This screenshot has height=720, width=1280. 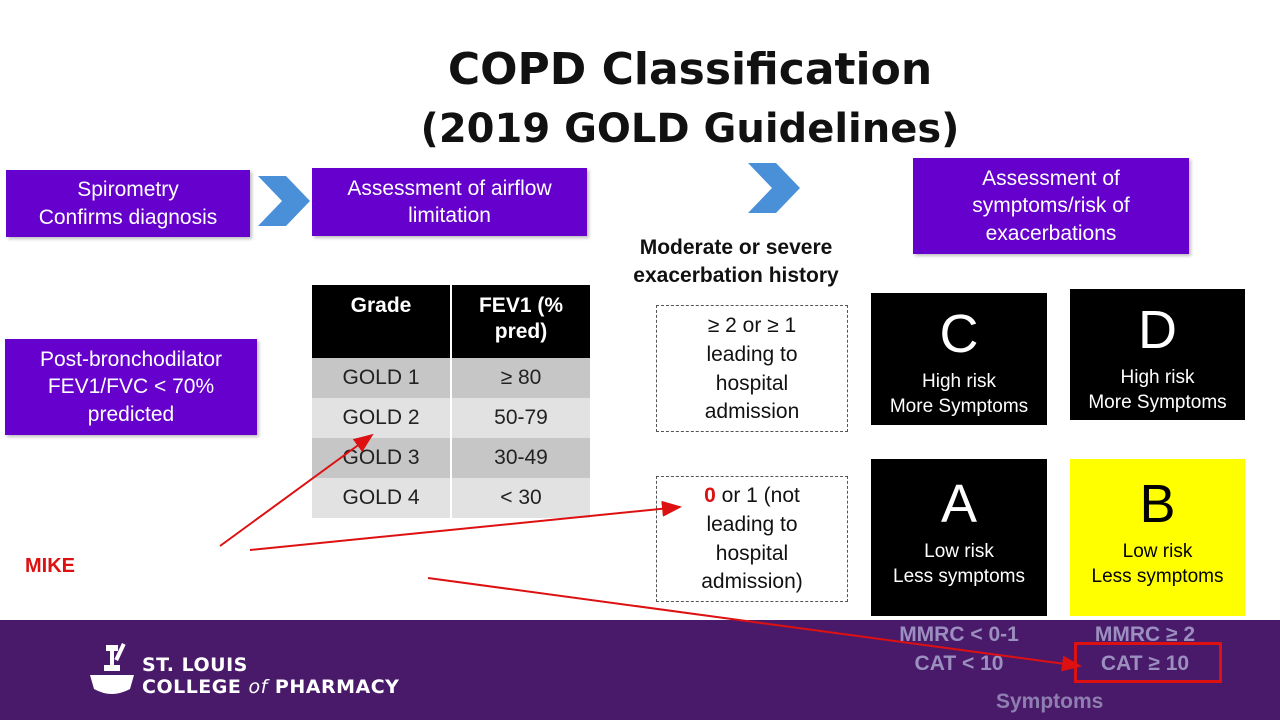 I want to click on title-line-1: COPD Classification, so click(x=690, y=69).